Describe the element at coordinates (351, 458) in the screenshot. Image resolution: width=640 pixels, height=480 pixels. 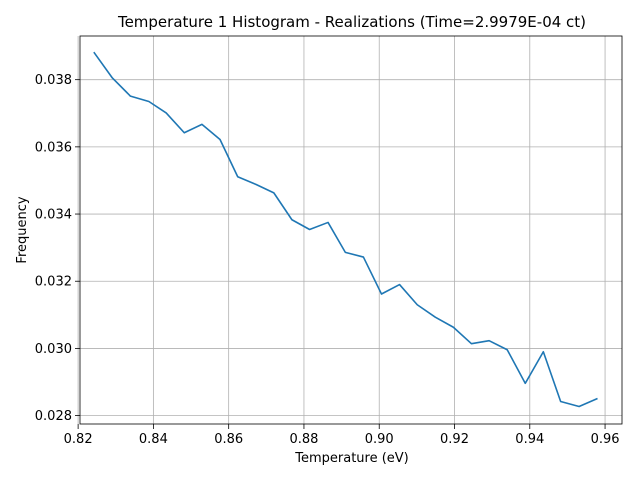
I see `x-axis-label: Temperature (eV)` at that location.